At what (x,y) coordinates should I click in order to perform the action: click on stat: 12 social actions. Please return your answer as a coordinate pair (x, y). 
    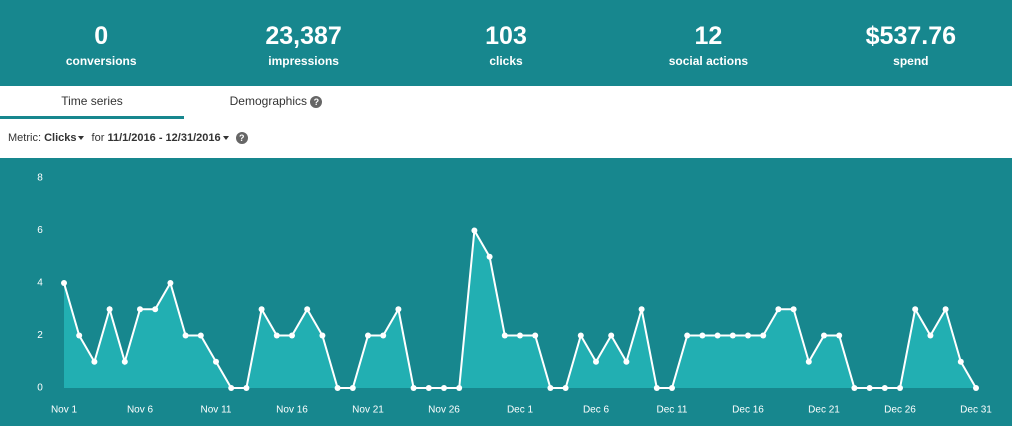
    Looking at the image, I should click on (708, 43).